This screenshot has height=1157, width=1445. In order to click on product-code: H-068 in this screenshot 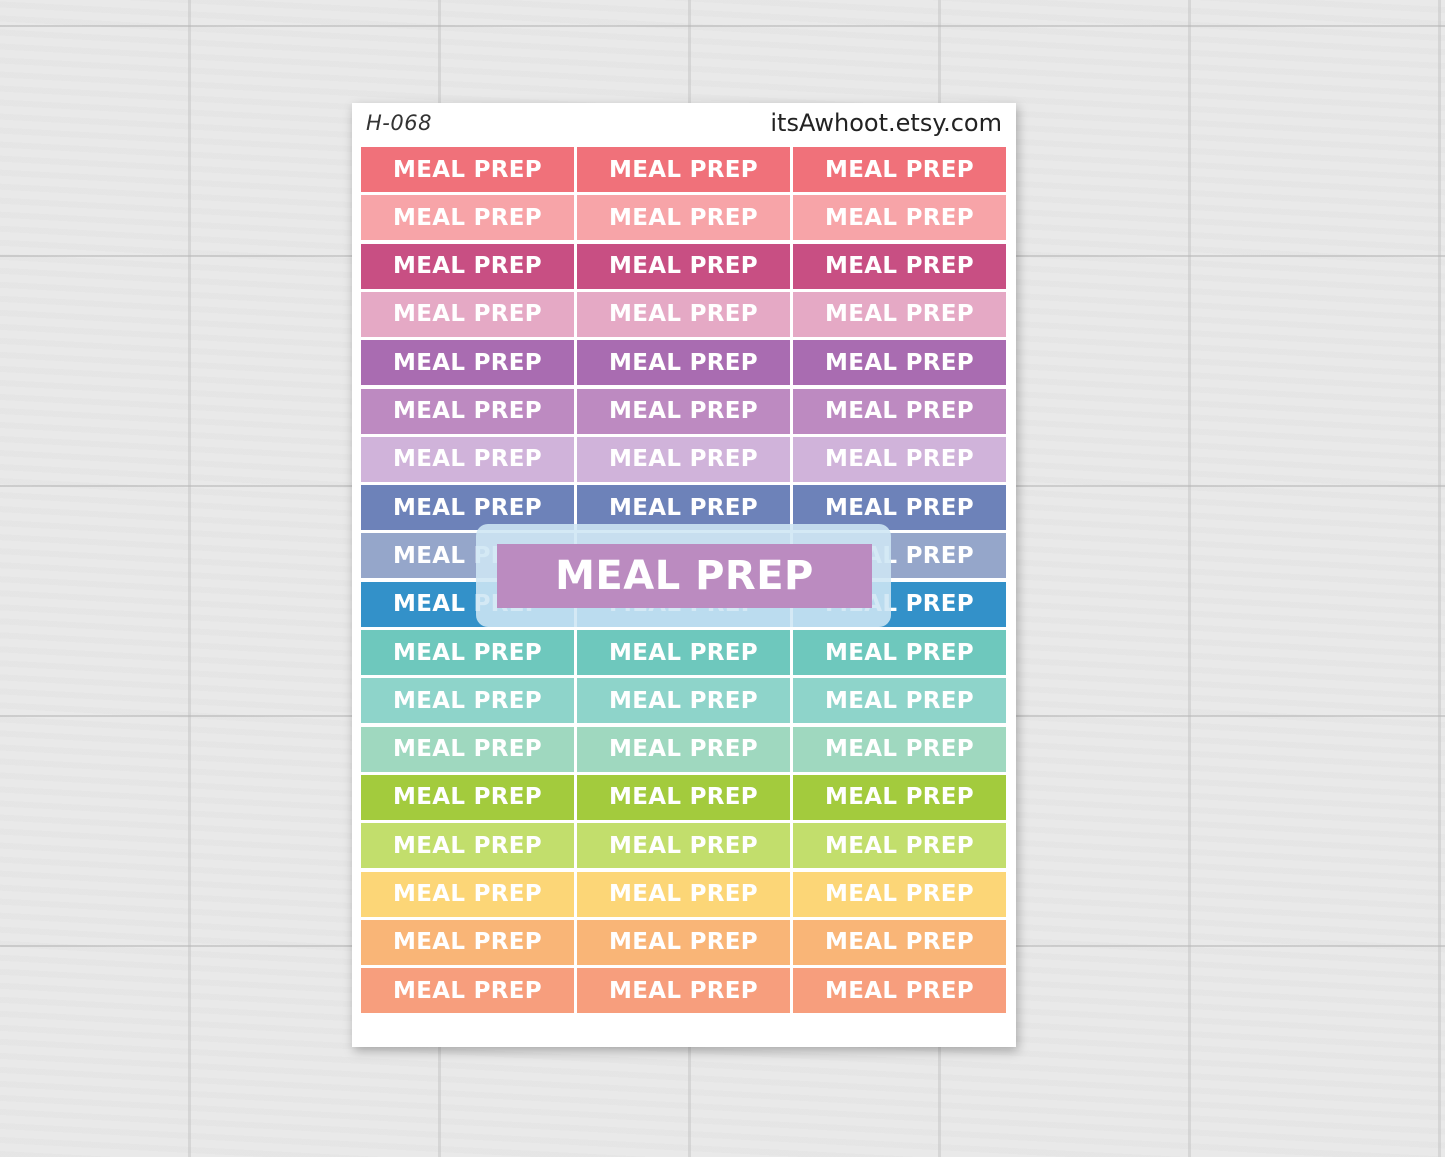, I will do `click(399, 123)`.